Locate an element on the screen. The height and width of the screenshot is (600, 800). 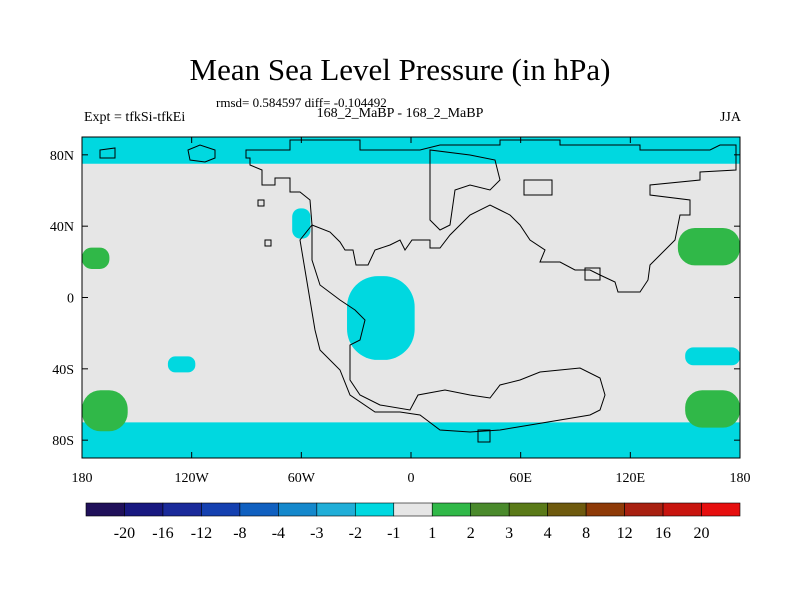
greenland-coastline is located at coordinates (201, 153).